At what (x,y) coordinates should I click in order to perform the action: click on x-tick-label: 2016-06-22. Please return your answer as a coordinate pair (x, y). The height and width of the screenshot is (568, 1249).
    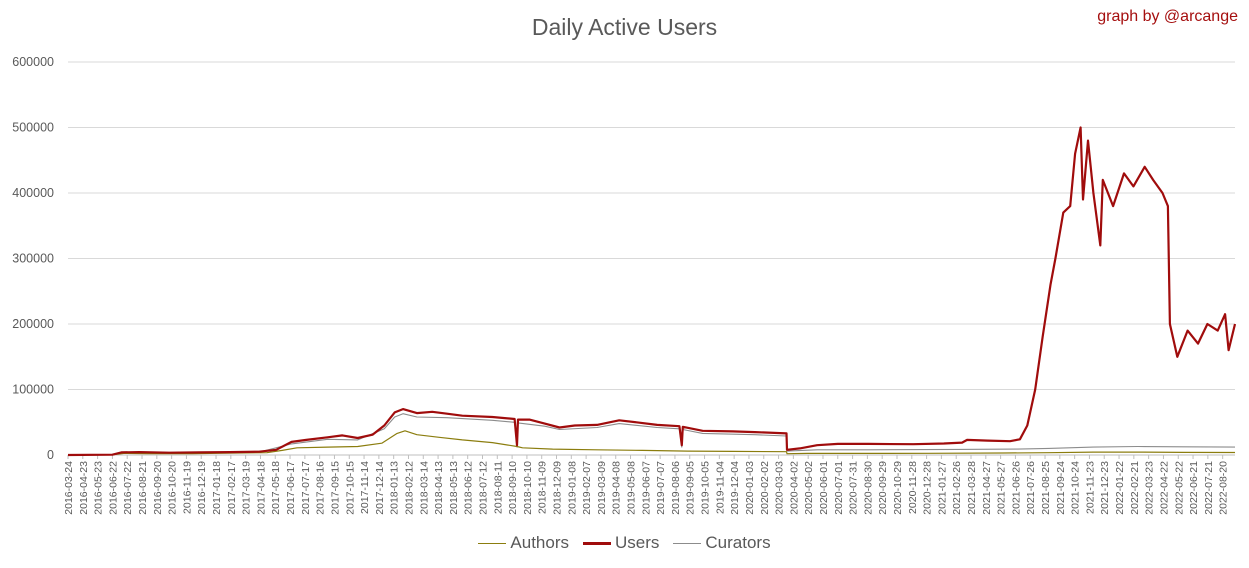
    Looking at the image, I should click on (113, 488).